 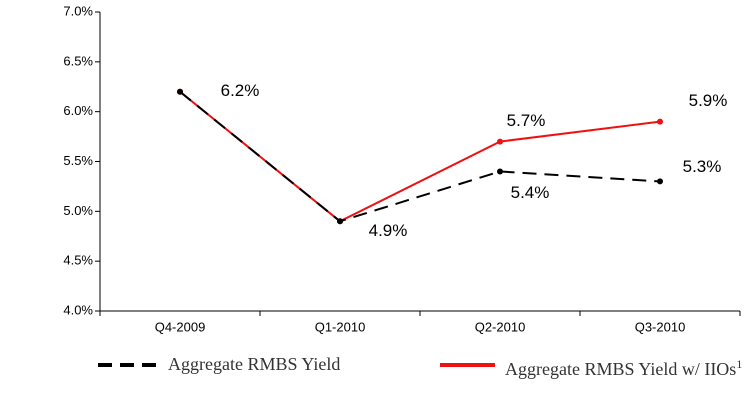 What do you see at coordinates (78, 110) in the screenshot?
I see `y-tick-label: 6.0%` at bounding box center [78, 110].